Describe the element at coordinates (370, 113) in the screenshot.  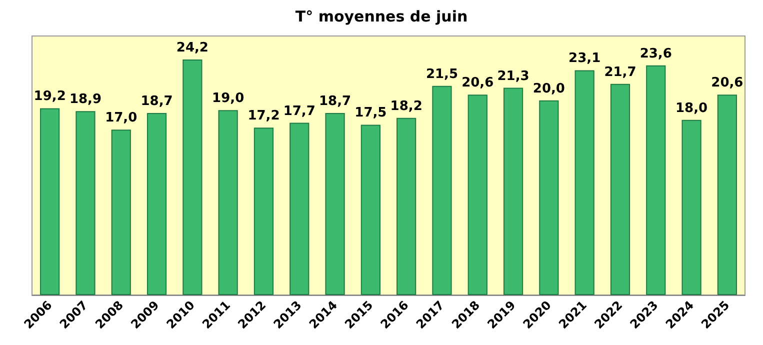
I see `data-label: 17,5` at that location.